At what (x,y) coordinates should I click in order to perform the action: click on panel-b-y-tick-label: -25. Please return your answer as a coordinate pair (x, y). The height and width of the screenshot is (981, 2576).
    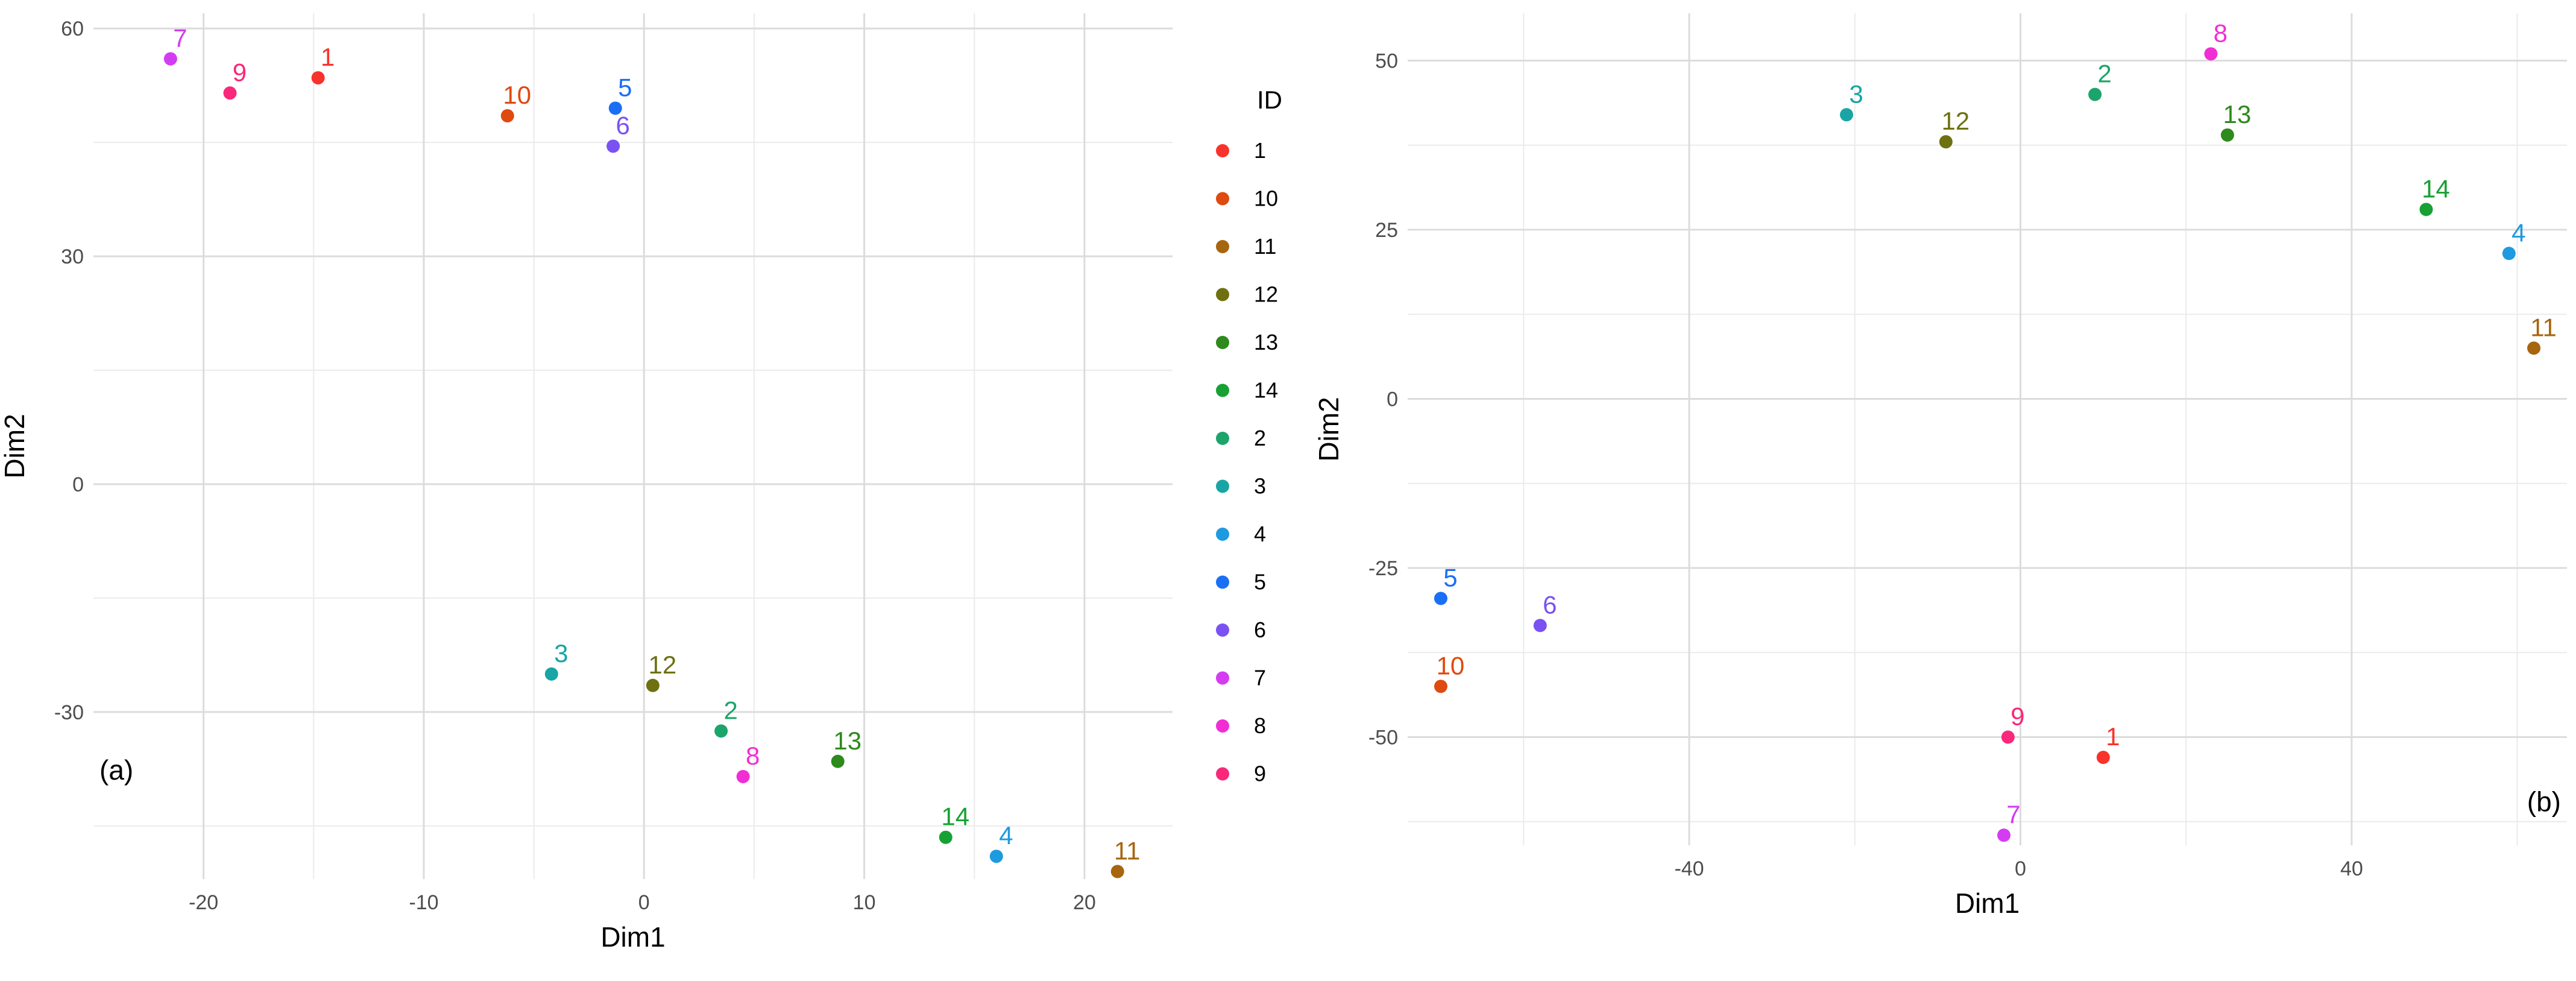
    Looking at the image, I should click on (1383, 568).